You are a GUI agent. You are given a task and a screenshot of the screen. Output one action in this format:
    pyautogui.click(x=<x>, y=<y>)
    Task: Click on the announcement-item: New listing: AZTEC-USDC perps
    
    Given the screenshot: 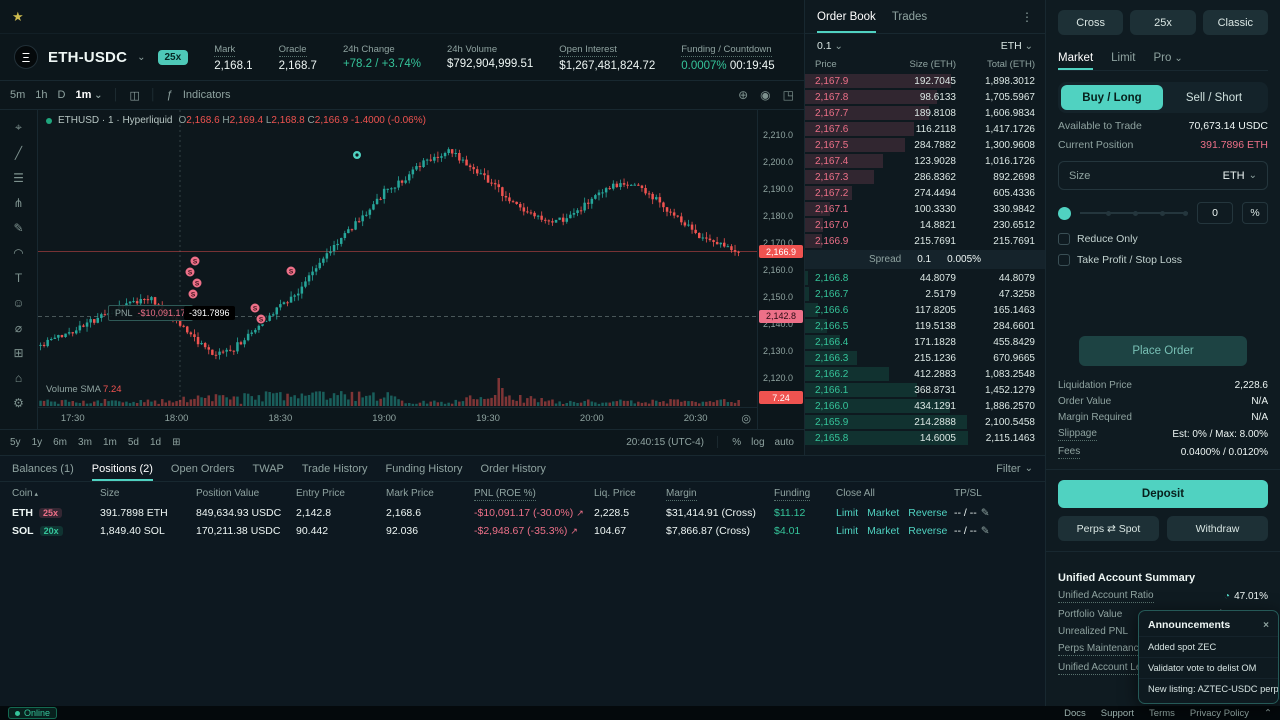 What is the action you would take?
    pyautogui.click(x=1208, y=688)
    